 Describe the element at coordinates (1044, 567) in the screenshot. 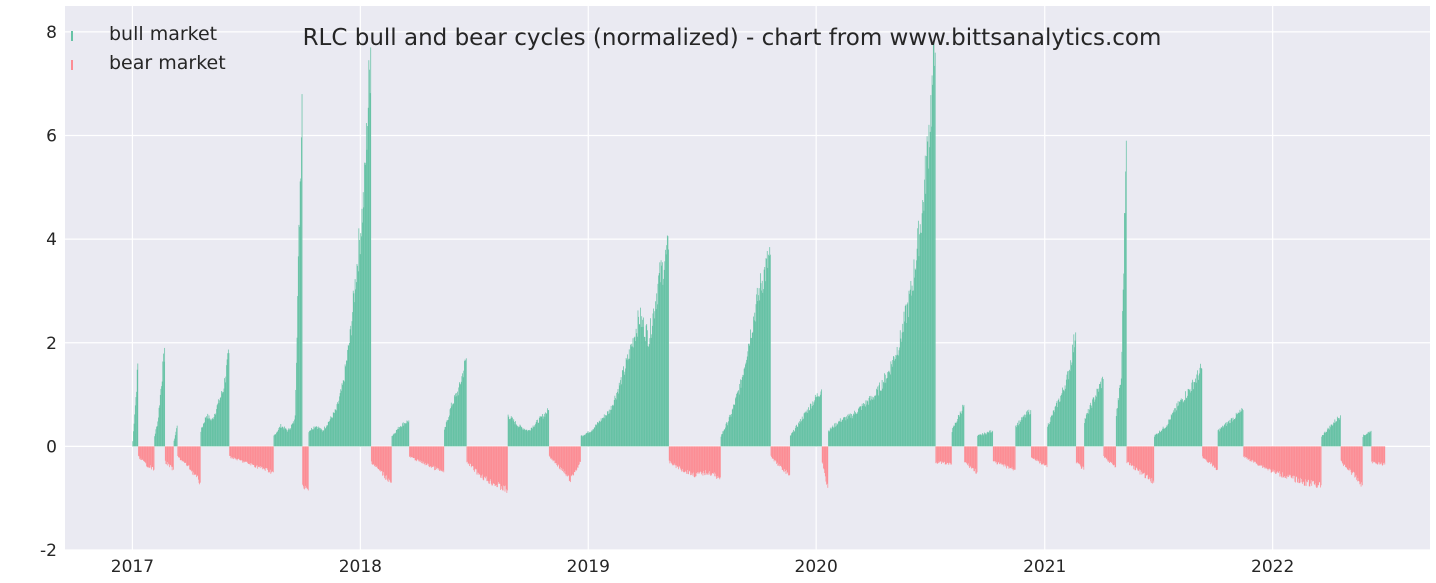

I see `x-tick-label: 2021` at that location.